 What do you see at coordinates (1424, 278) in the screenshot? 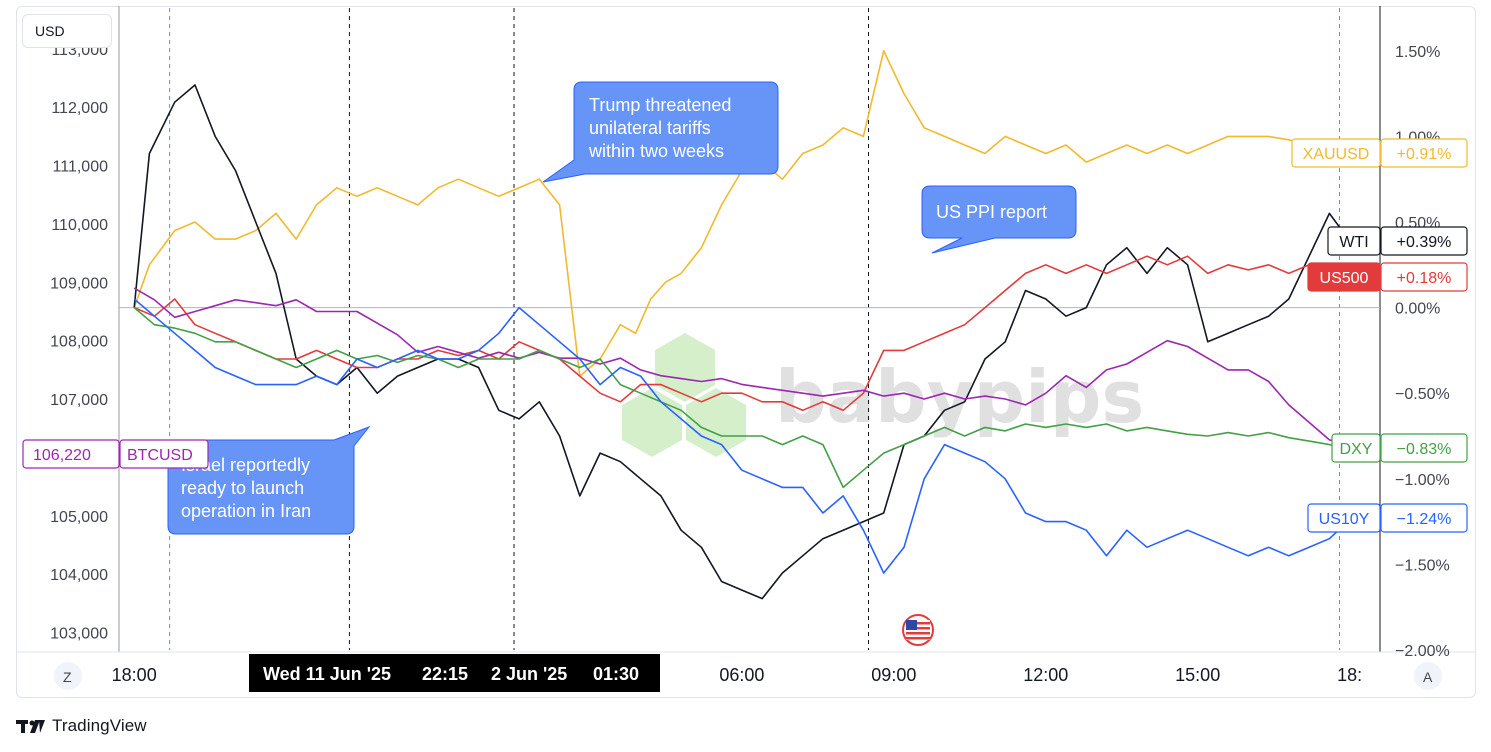
I see `us500-last-value: +0.18%` at bounding box center [1424, 278].